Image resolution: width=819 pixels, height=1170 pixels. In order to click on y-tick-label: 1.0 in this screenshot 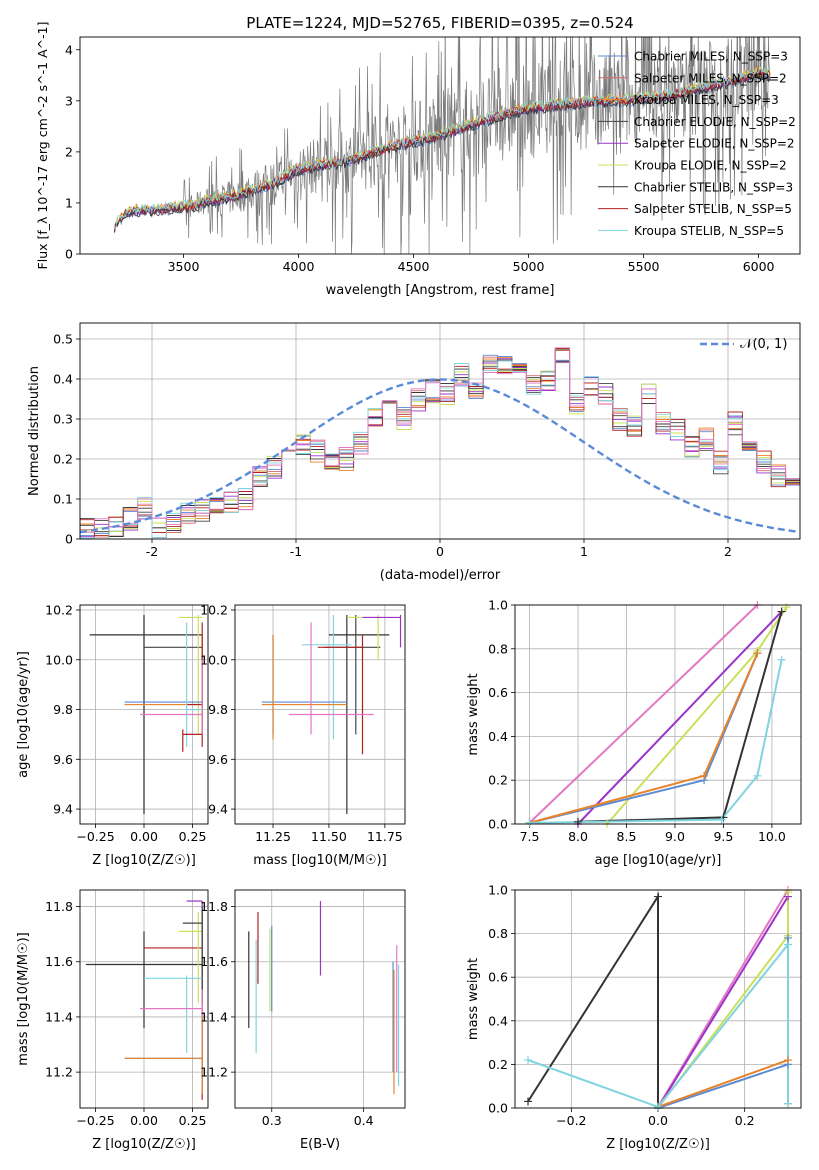, I will do `click(498, 890)`.